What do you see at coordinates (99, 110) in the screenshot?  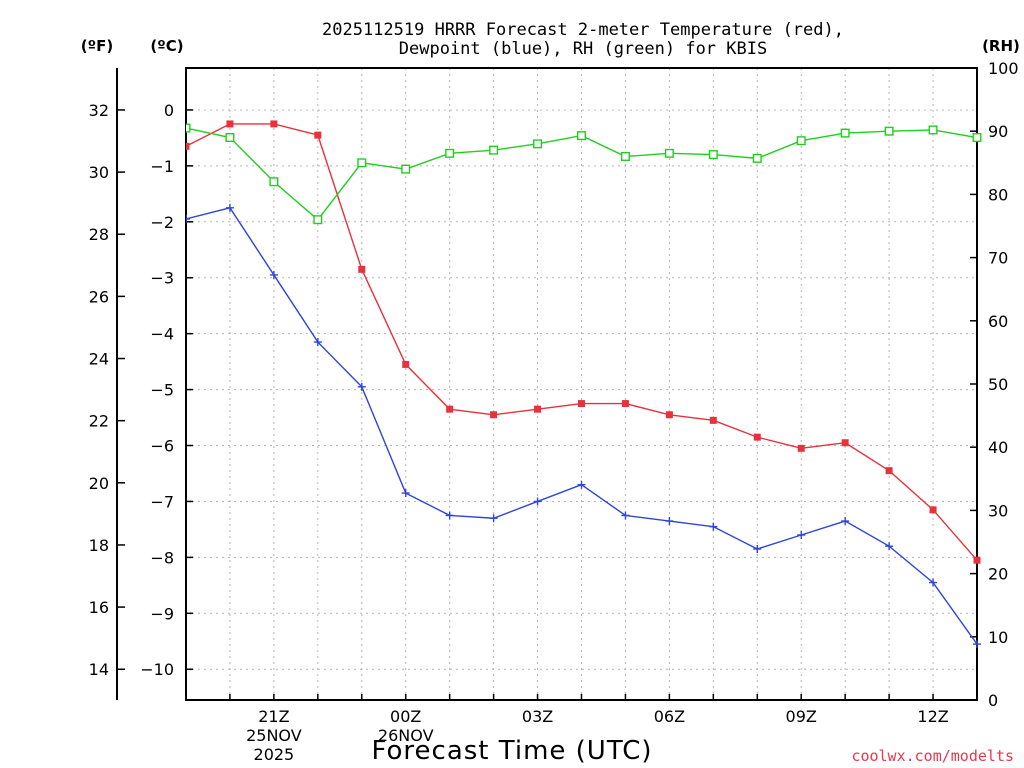 I see `fahrenheit-tick-label: 32` at bounding box center [99, 110].